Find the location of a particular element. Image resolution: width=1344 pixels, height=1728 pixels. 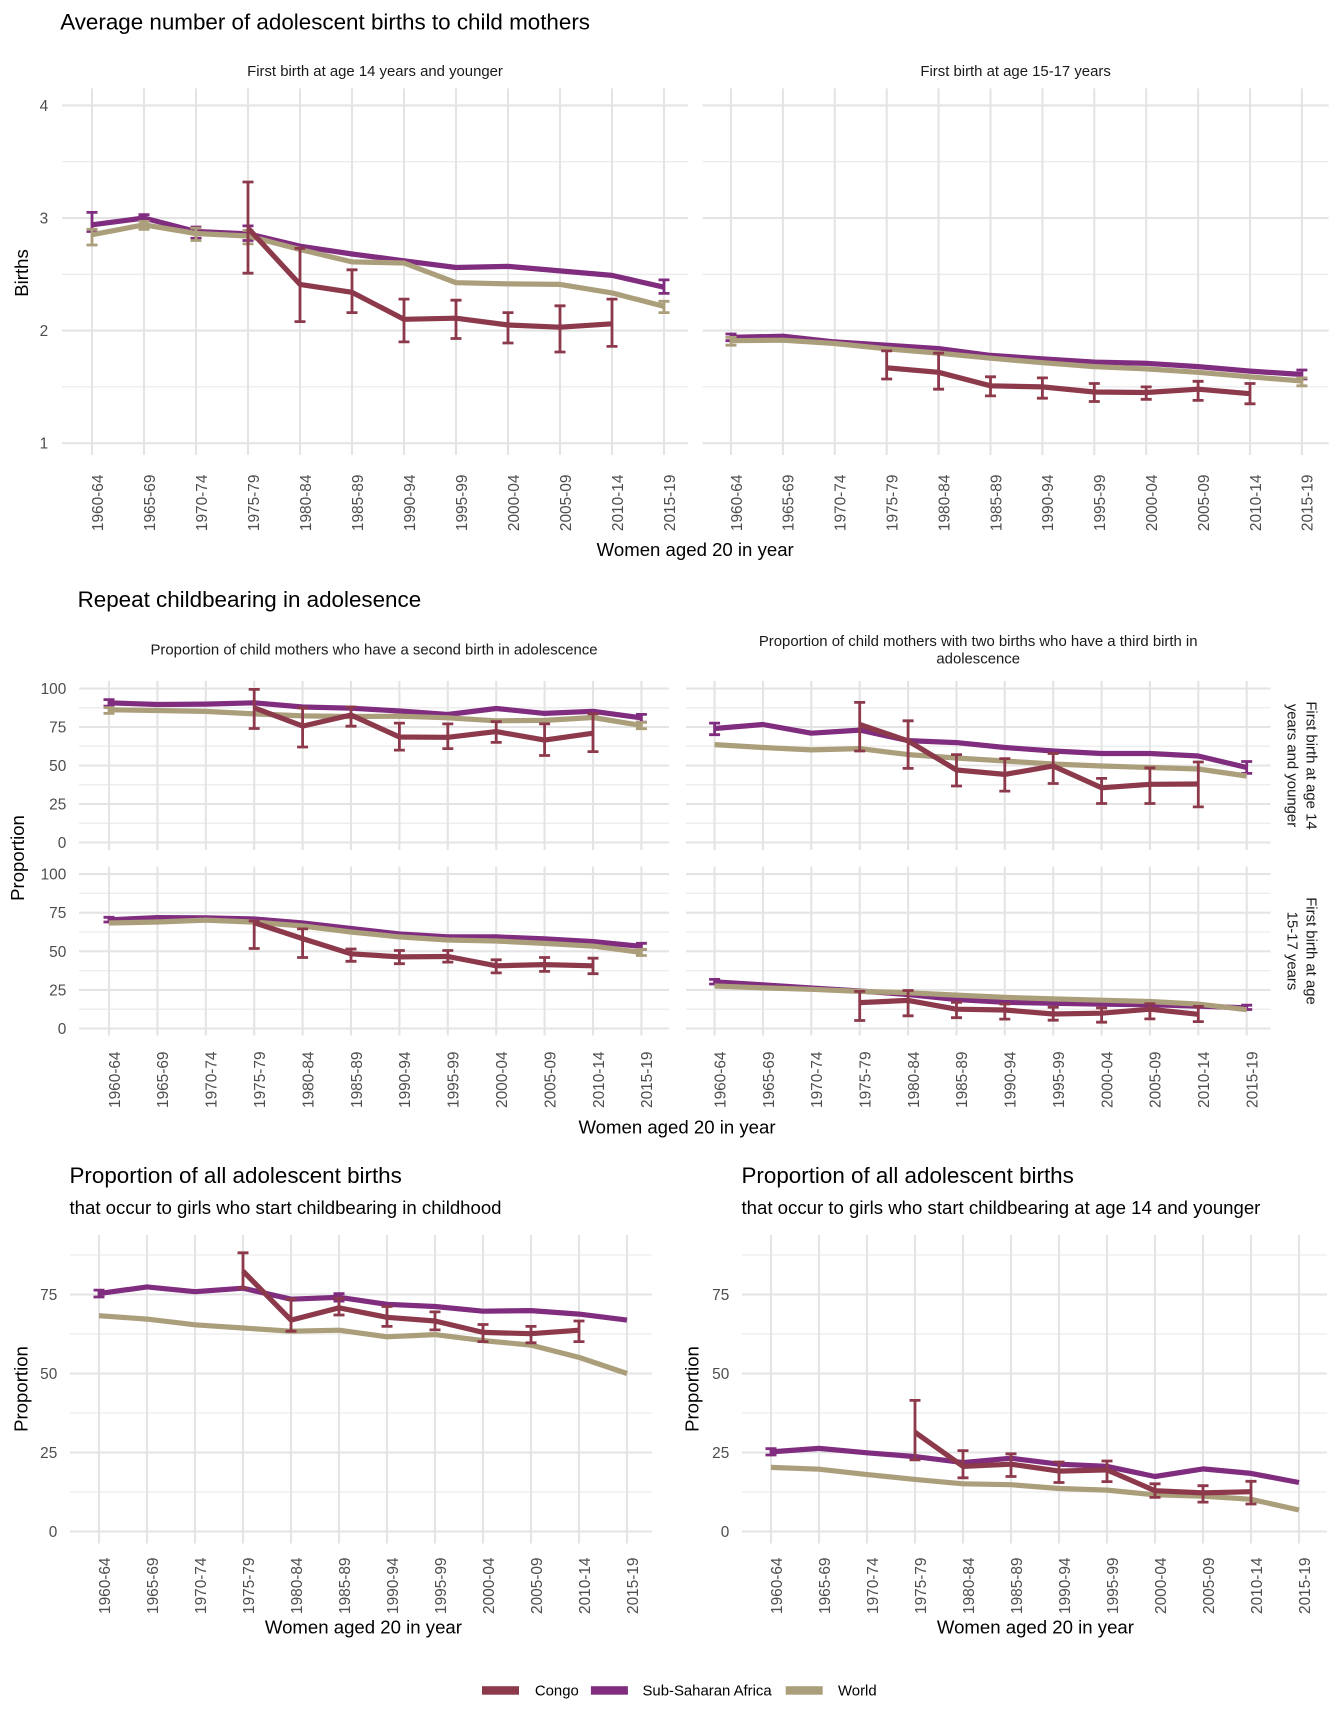

svg-text:First birth at age 14 years an: First birth at age 14 years and younger is located at coordinates (375, 72).